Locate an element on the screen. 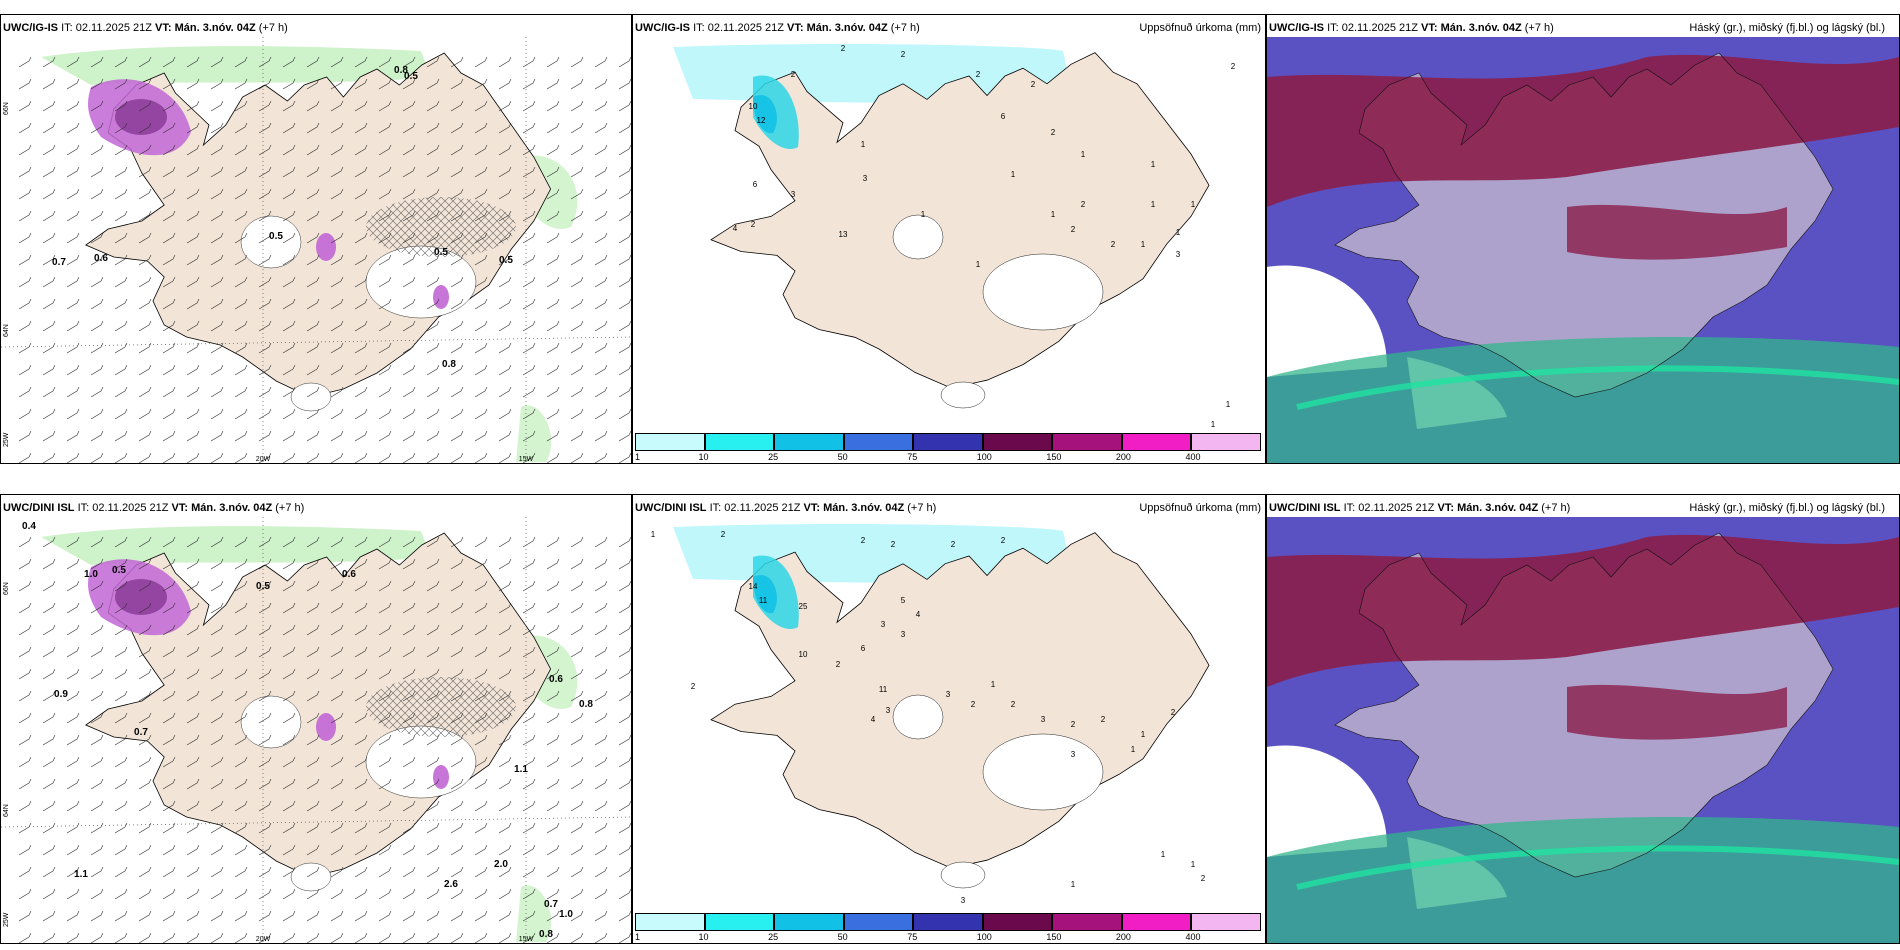 The width and height of the screenshot is (1900, 950). precip-amount-label: 4 is located at coordinates (873, 719).